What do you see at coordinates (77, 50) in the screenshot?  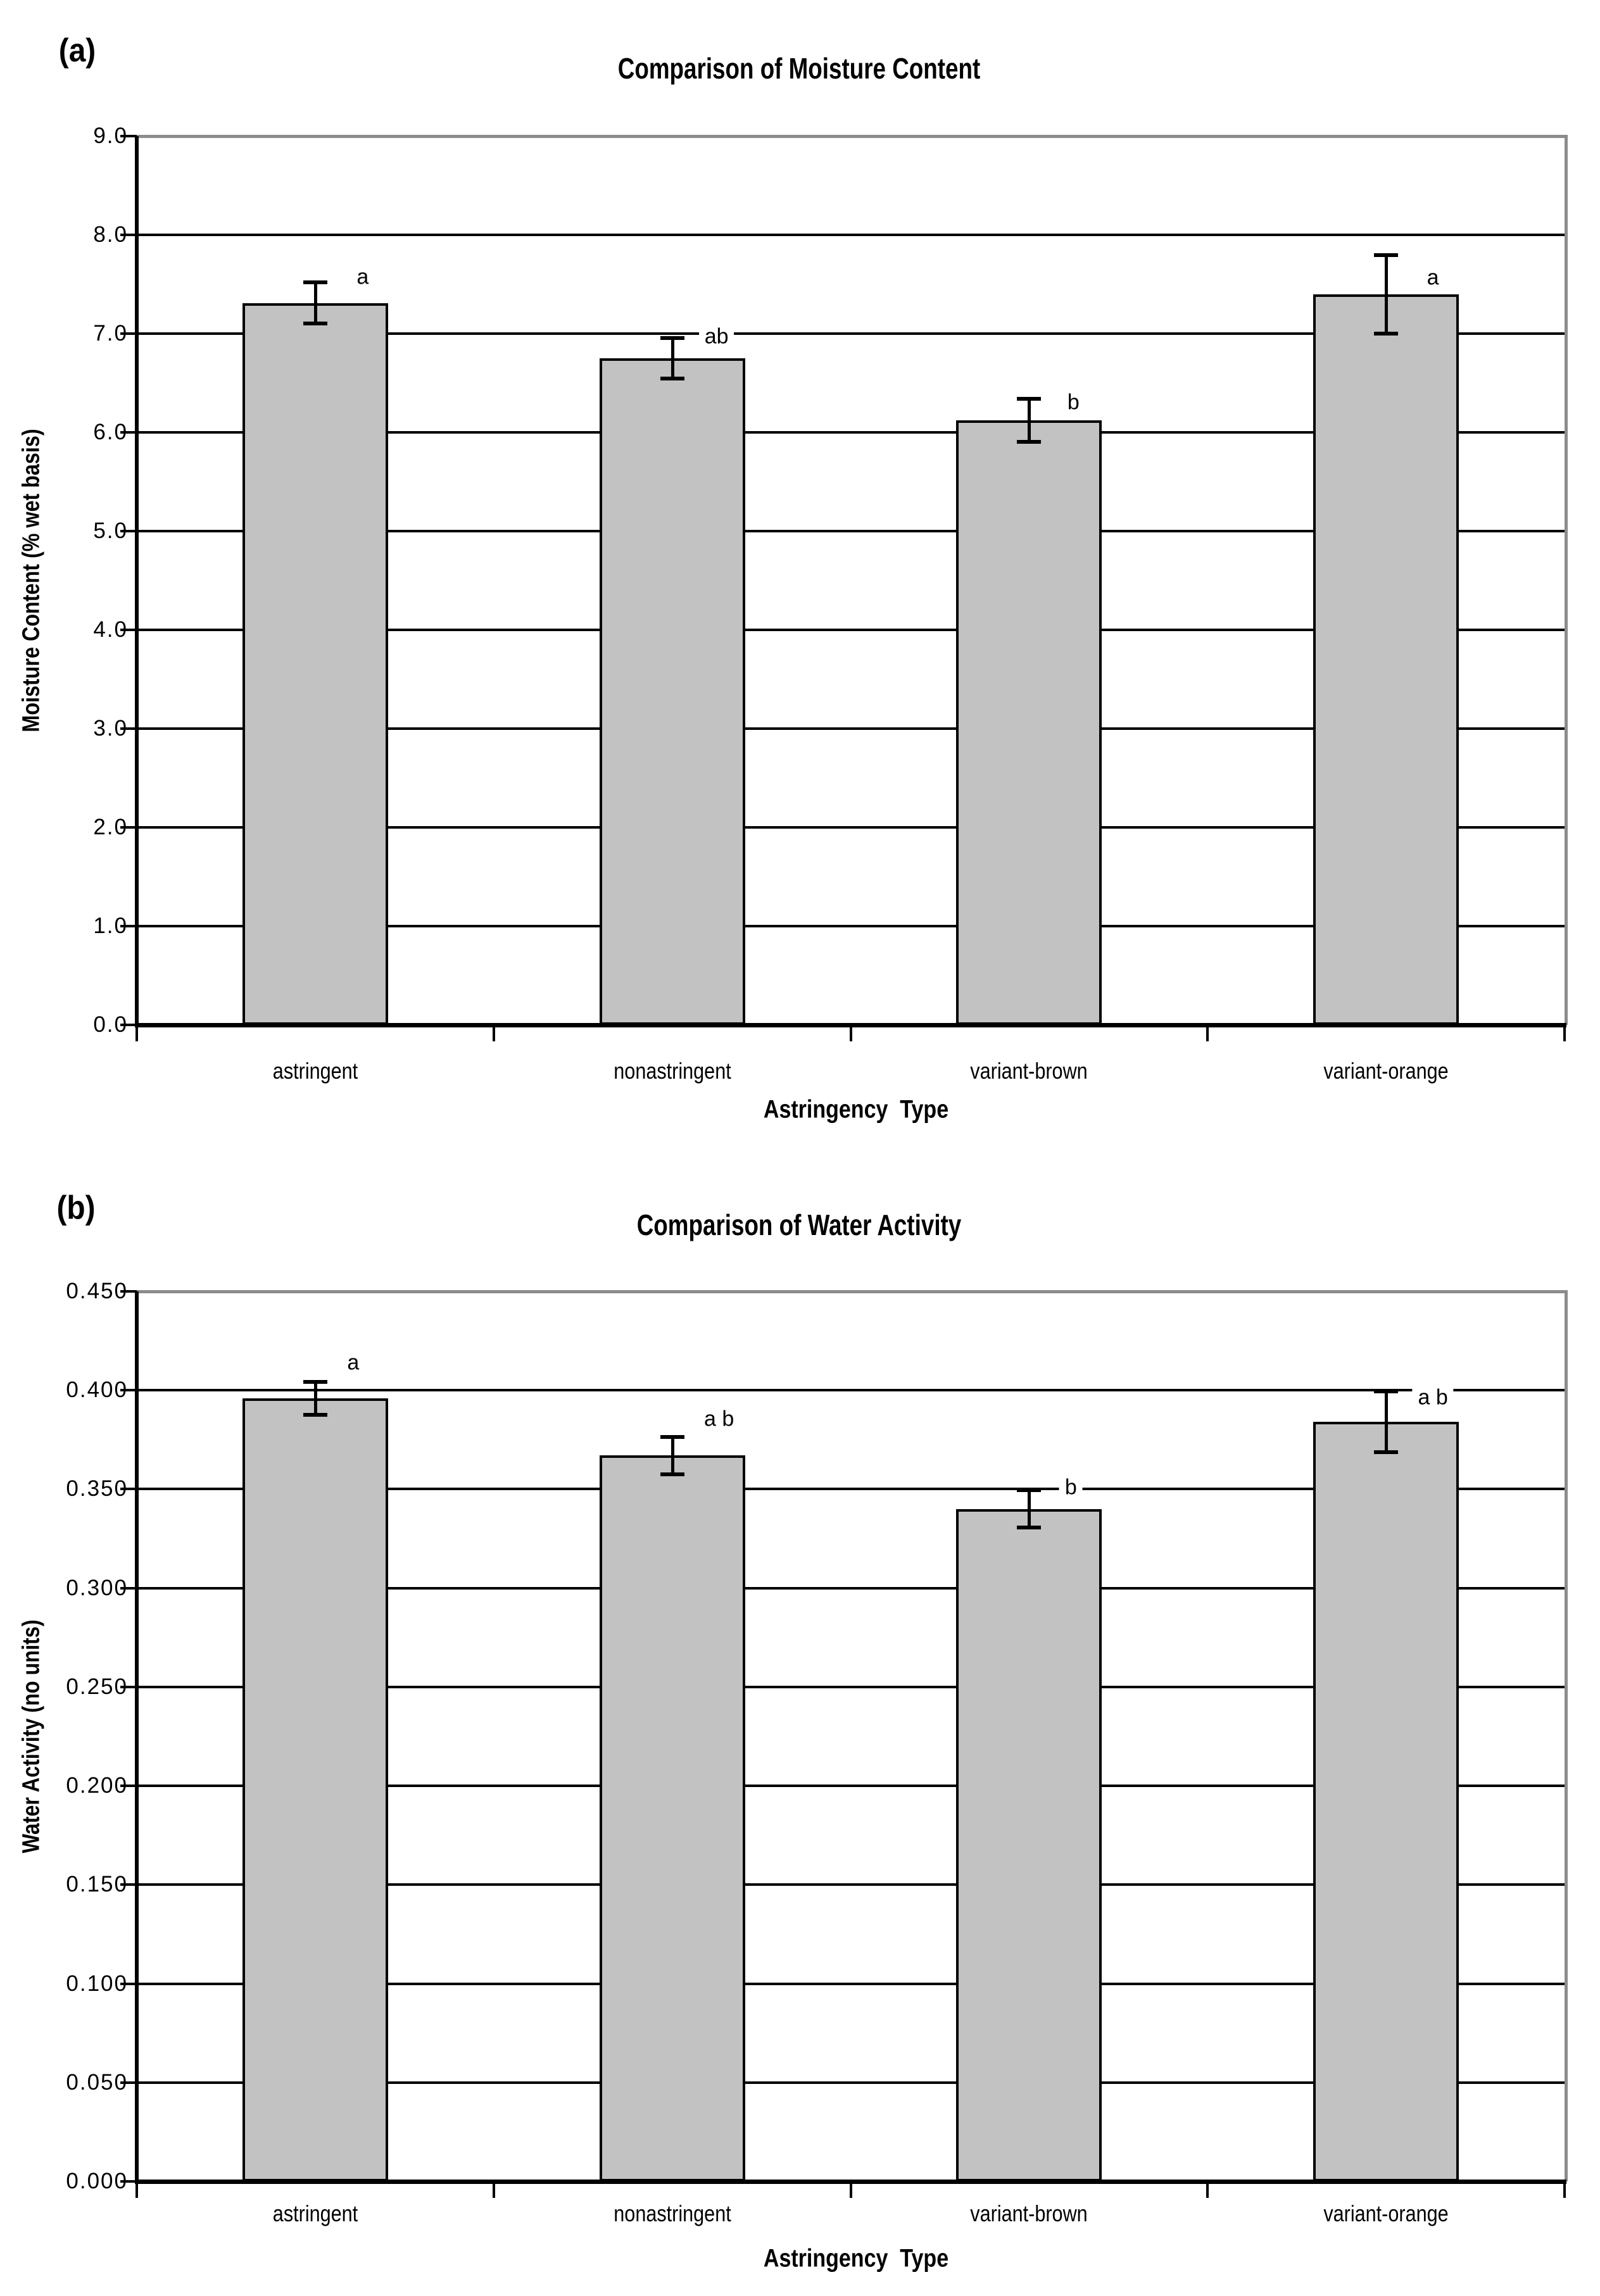 I see `panel-label: (a)` at bounding box center [77, 50].